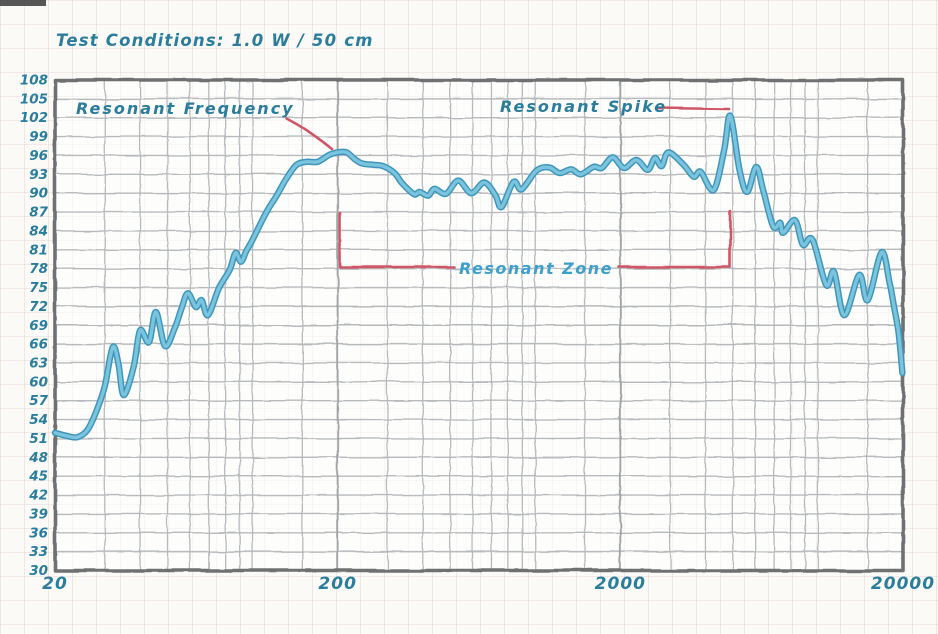 Image resolution: width=938 pixels, height=634 pixels. I want to click on y-axis-tick-label: 45, so click(38, 477).